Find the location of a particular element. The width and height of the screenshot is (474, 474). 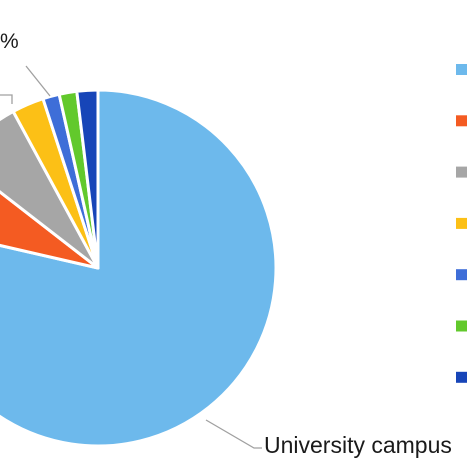

callout-university-text: University campus is located at coordinates (358, 445).